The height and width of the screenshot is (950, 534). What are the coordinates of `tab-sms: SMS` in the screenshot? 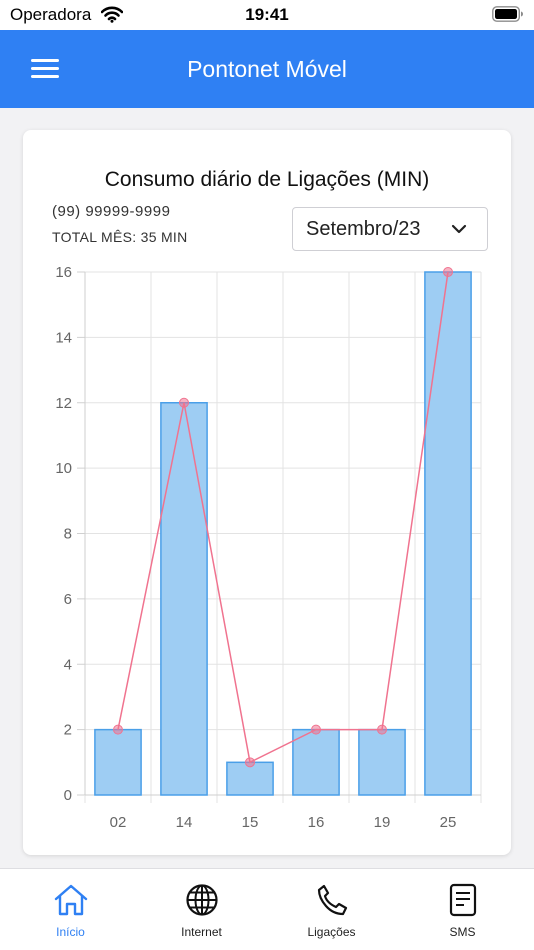 It's located at (462, 909).